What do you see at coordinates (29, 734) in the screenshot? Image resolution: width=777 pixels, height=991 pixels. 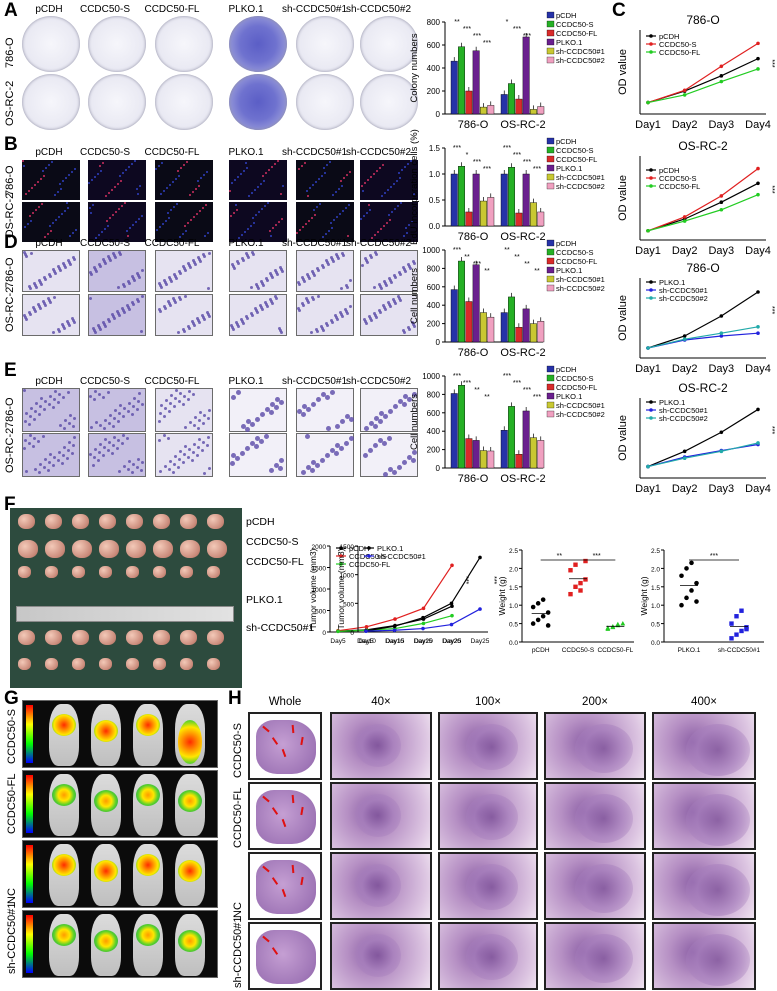 I see `scale-bar` at bounding box center [29, 734].